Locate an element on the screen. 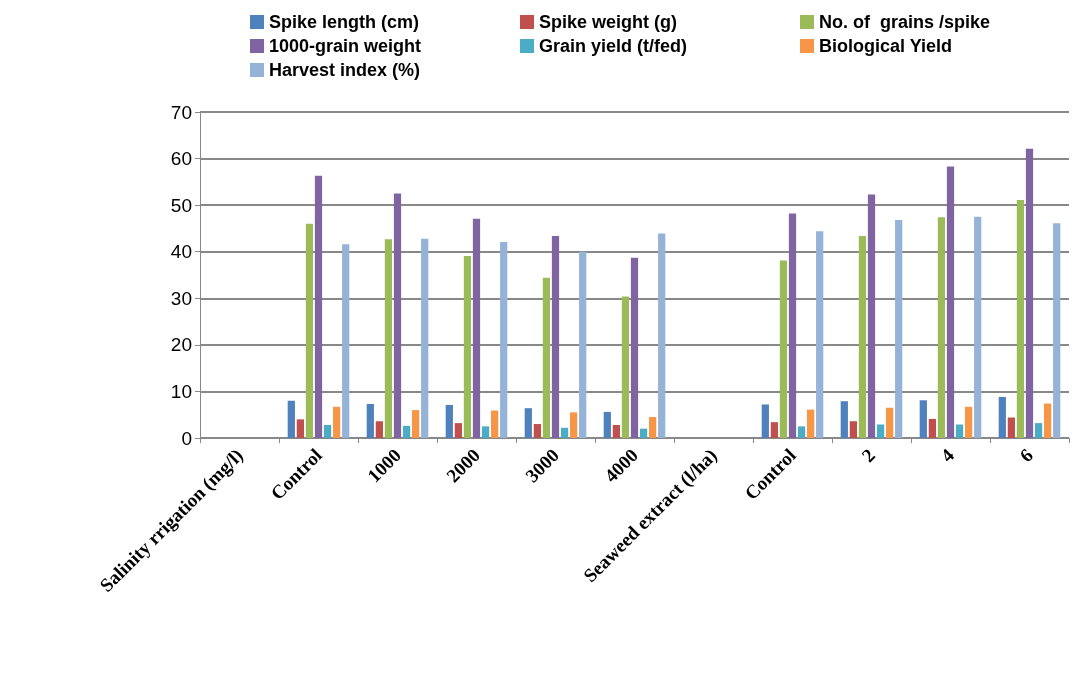  legend-label: Spike length (cm) is located at coordinates (344, 22).